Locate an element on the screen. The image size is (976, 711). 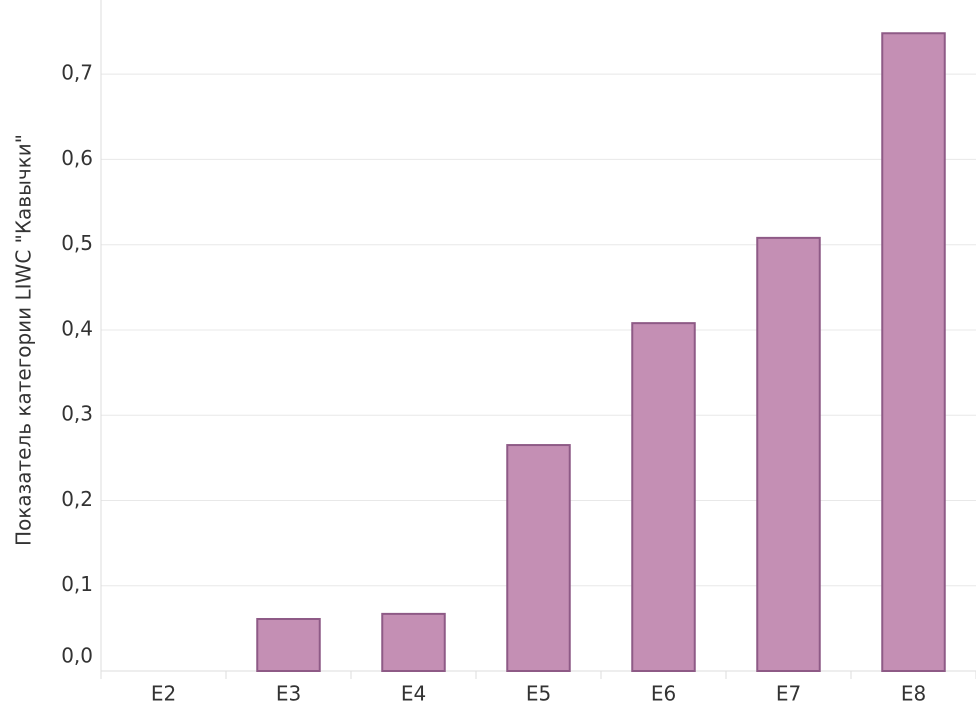
x-tick-label: E6 is located at coordinates (663, 694).